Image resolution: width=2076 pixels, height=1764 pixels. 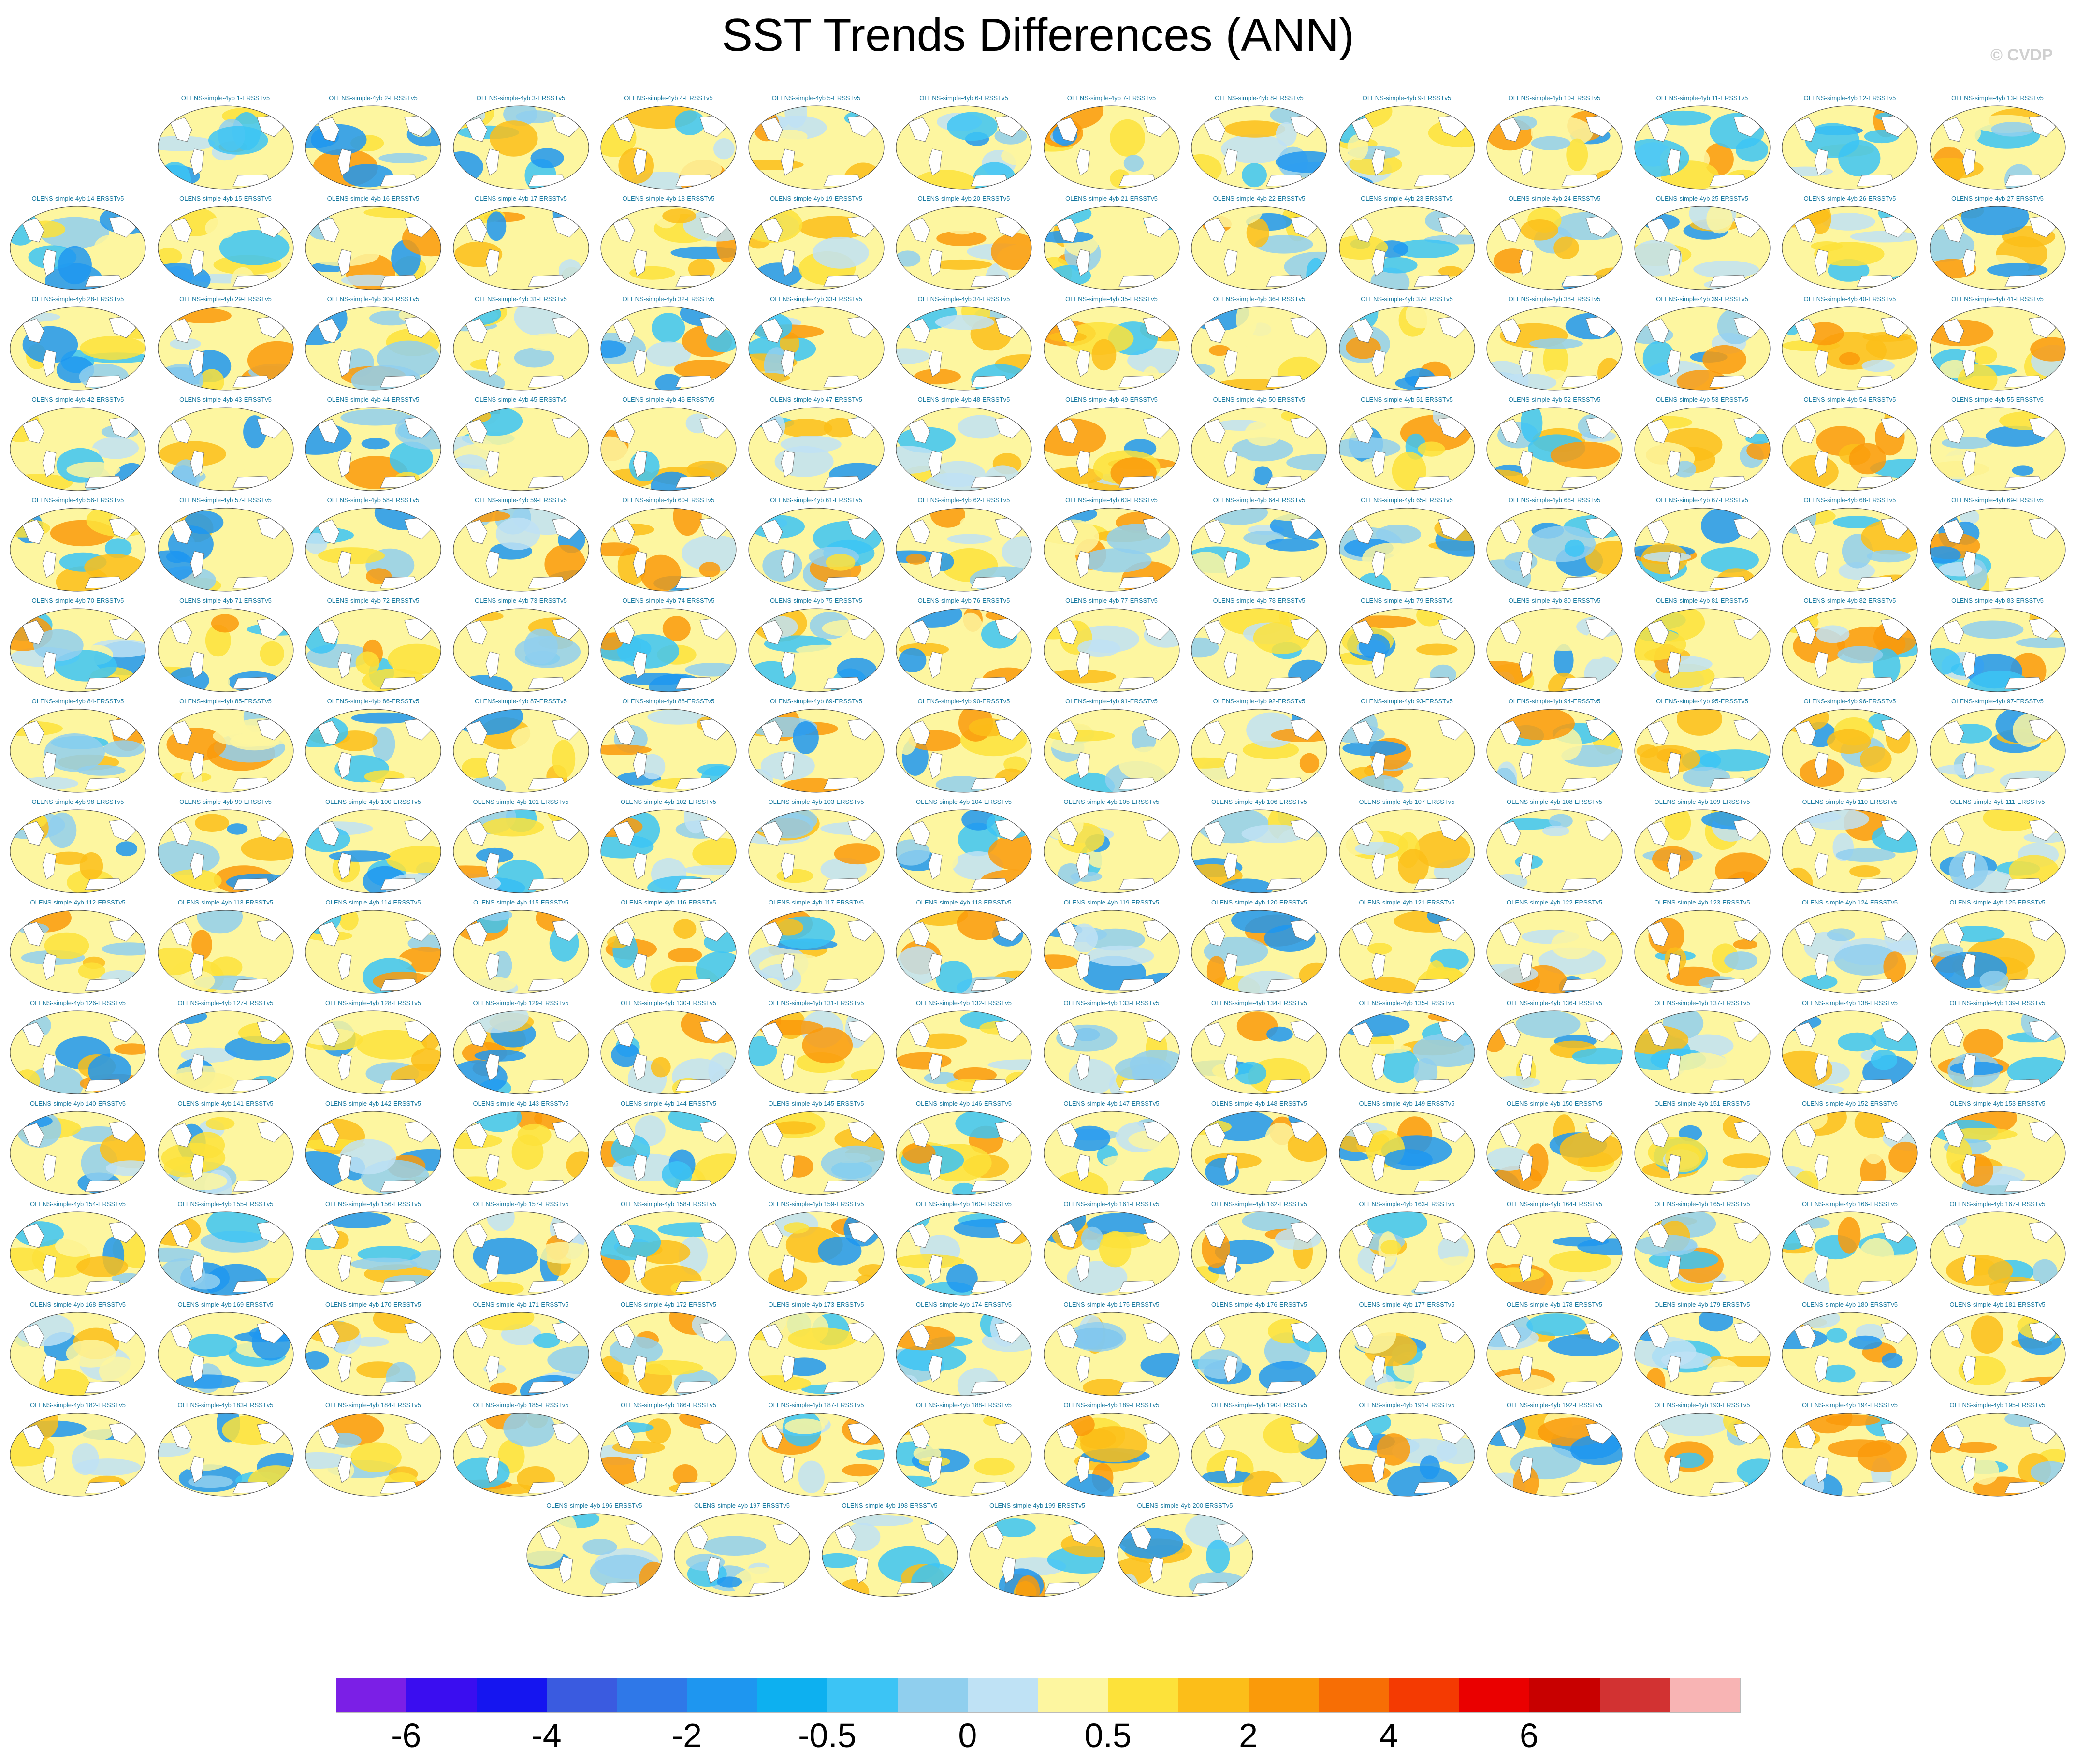 What do you see at coordinates (521, 701) in the screenshot?
I see `map-panel-label: OLENS-simple-4yb 87-ERSSTv5` at bounding box center [521, 701].